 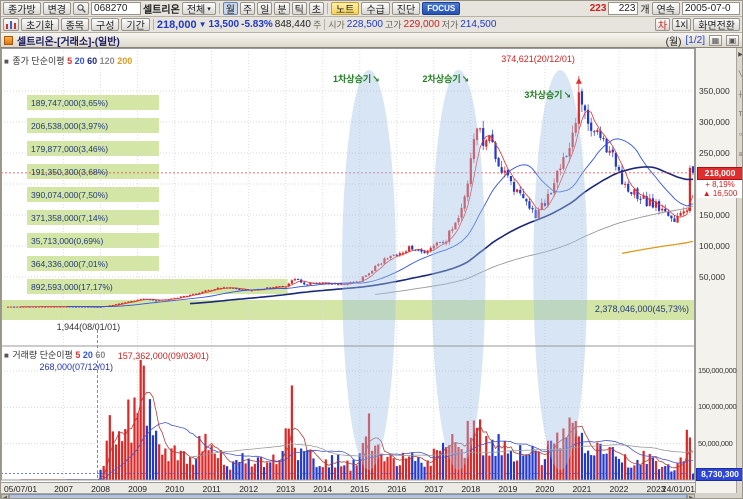 I want to click on drawing-tools-strip: ▶╲┼T○≡□◀, so click(x=739, y=270).